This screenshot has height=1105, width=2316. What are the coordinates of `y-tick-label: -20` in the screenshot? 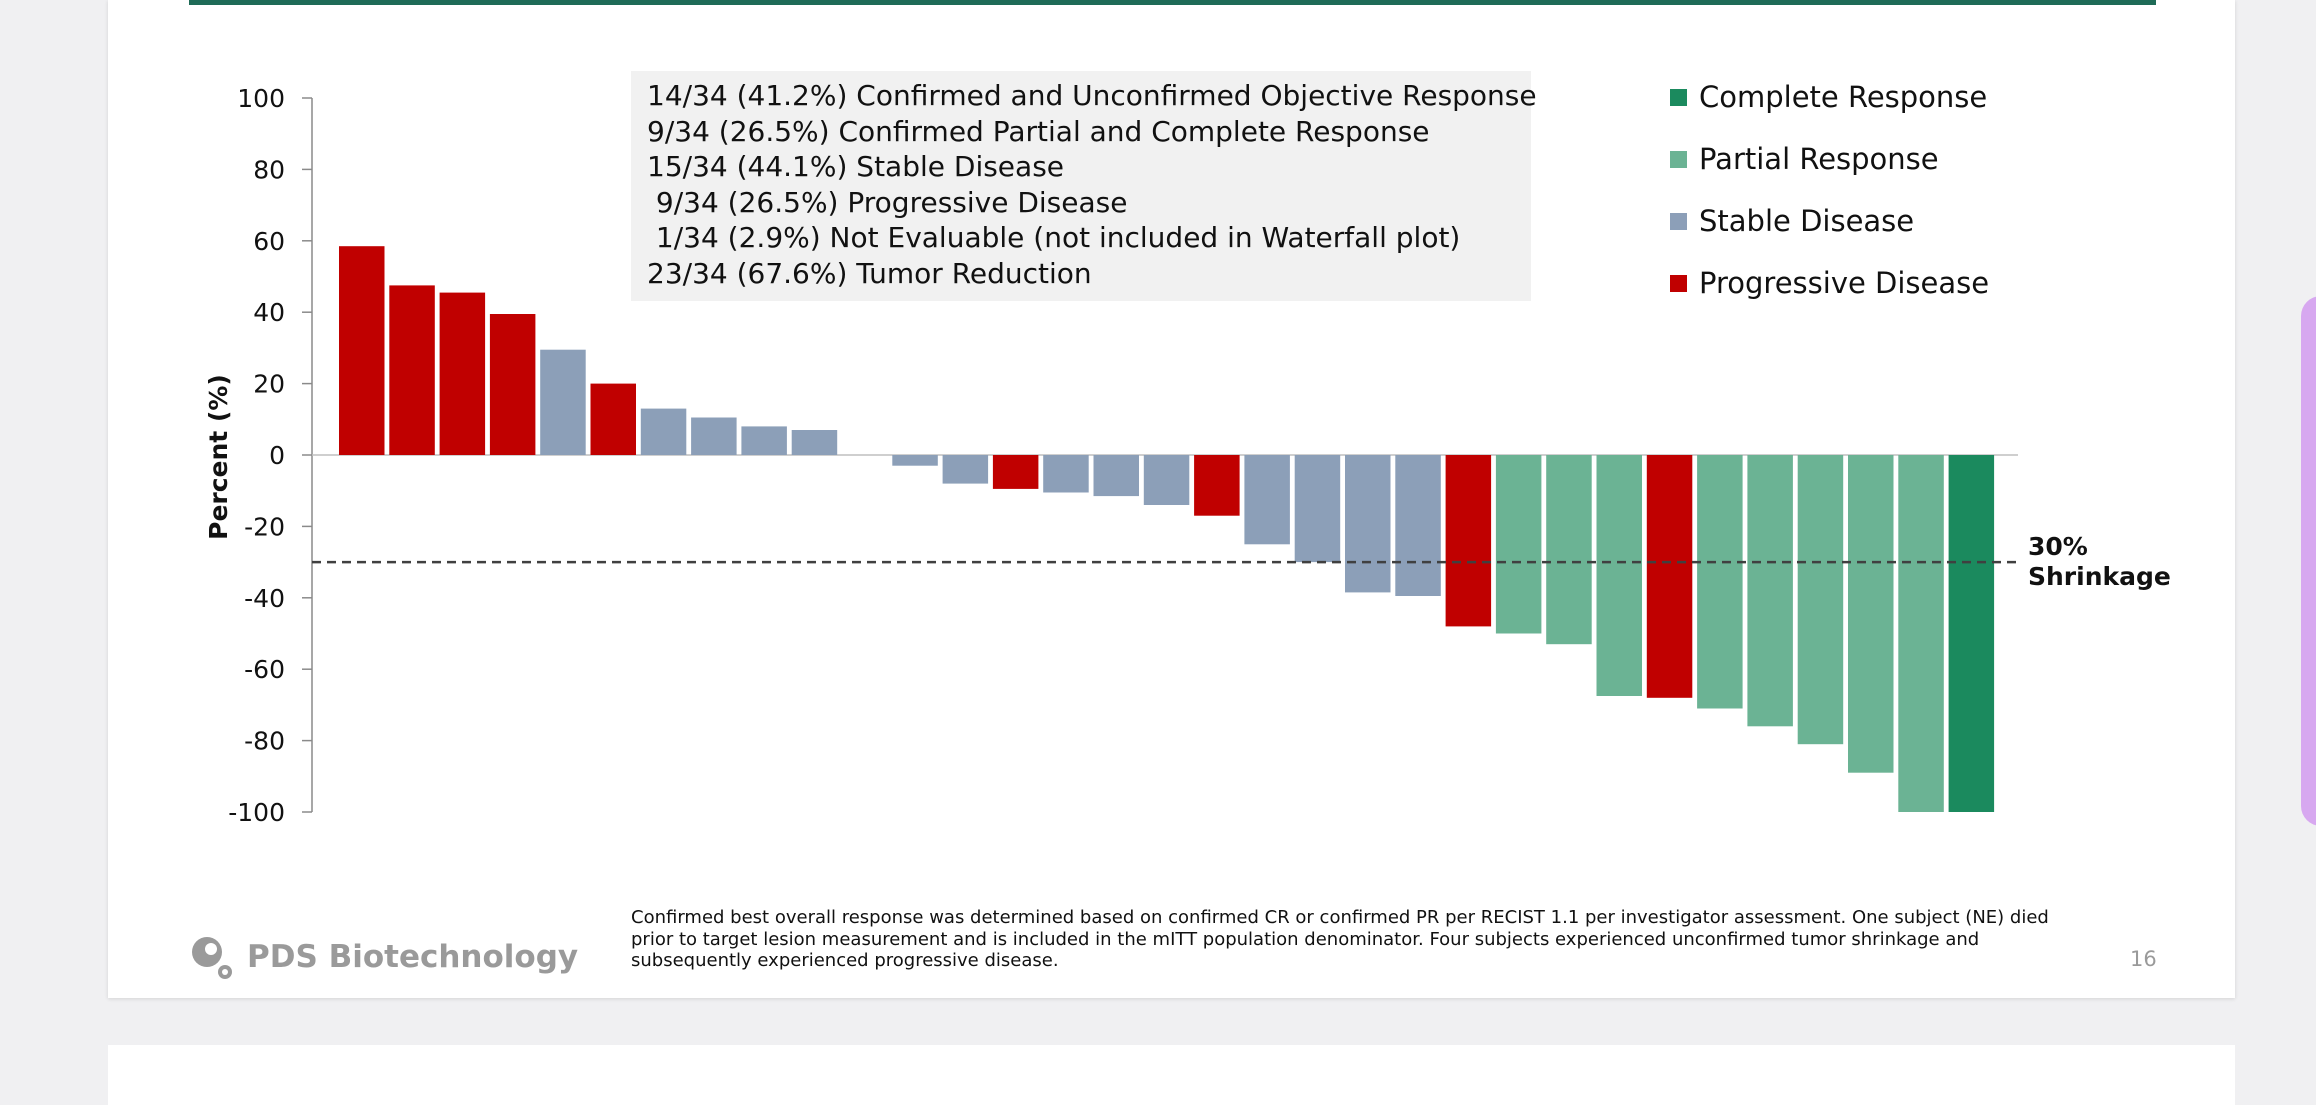 It's located at (264, 526).